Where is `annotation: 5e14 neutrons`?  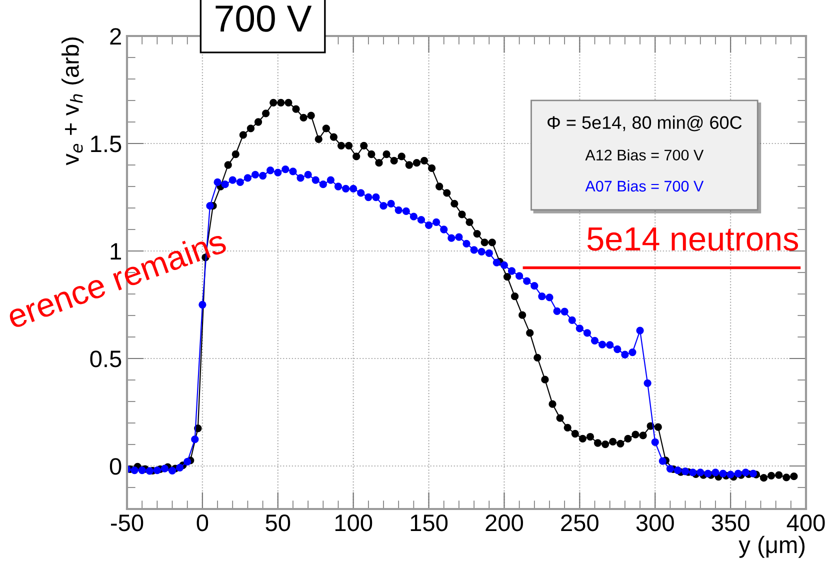 annotation: 5e14 neutrons is located at coordinates (692, 239).